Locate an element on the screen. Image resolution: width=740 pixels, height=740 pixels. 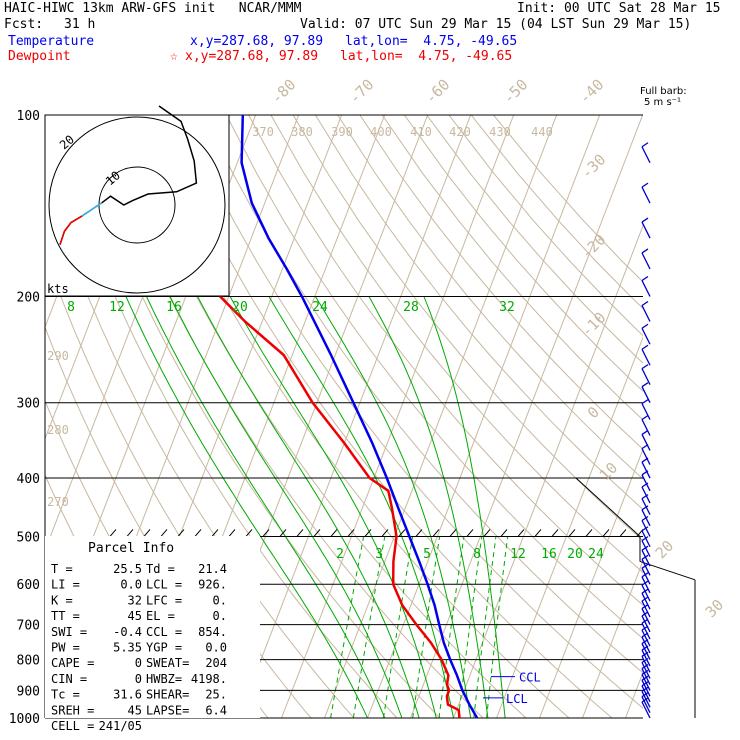
parcel-value: 0.0 is located at coordinates (216, 648).